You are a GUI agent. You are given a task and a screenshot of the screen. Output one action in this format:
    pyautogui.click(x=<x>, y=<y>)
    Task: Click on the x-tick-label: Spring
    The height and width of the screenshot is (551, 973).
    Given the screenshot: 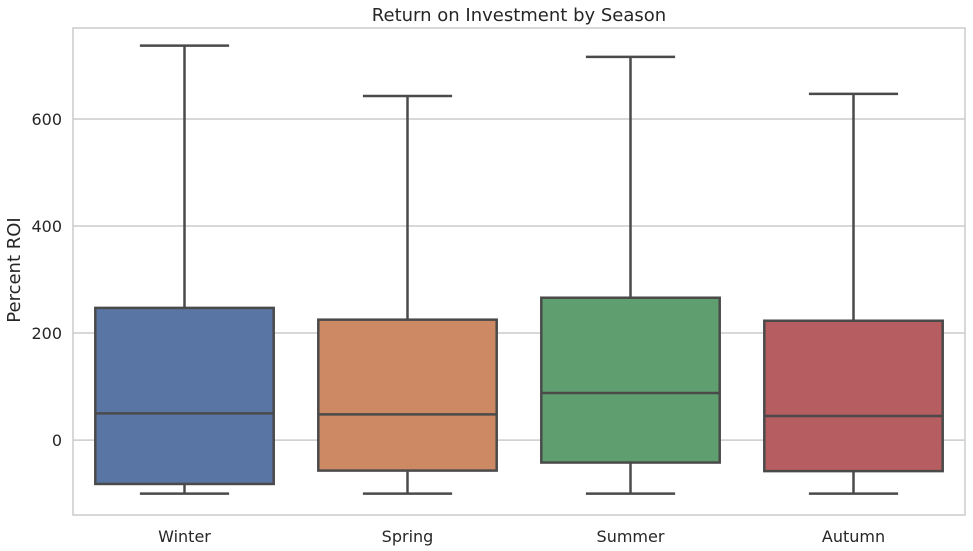 What is the action you would take?
    pyautogui.click(x=408, y=536)
    